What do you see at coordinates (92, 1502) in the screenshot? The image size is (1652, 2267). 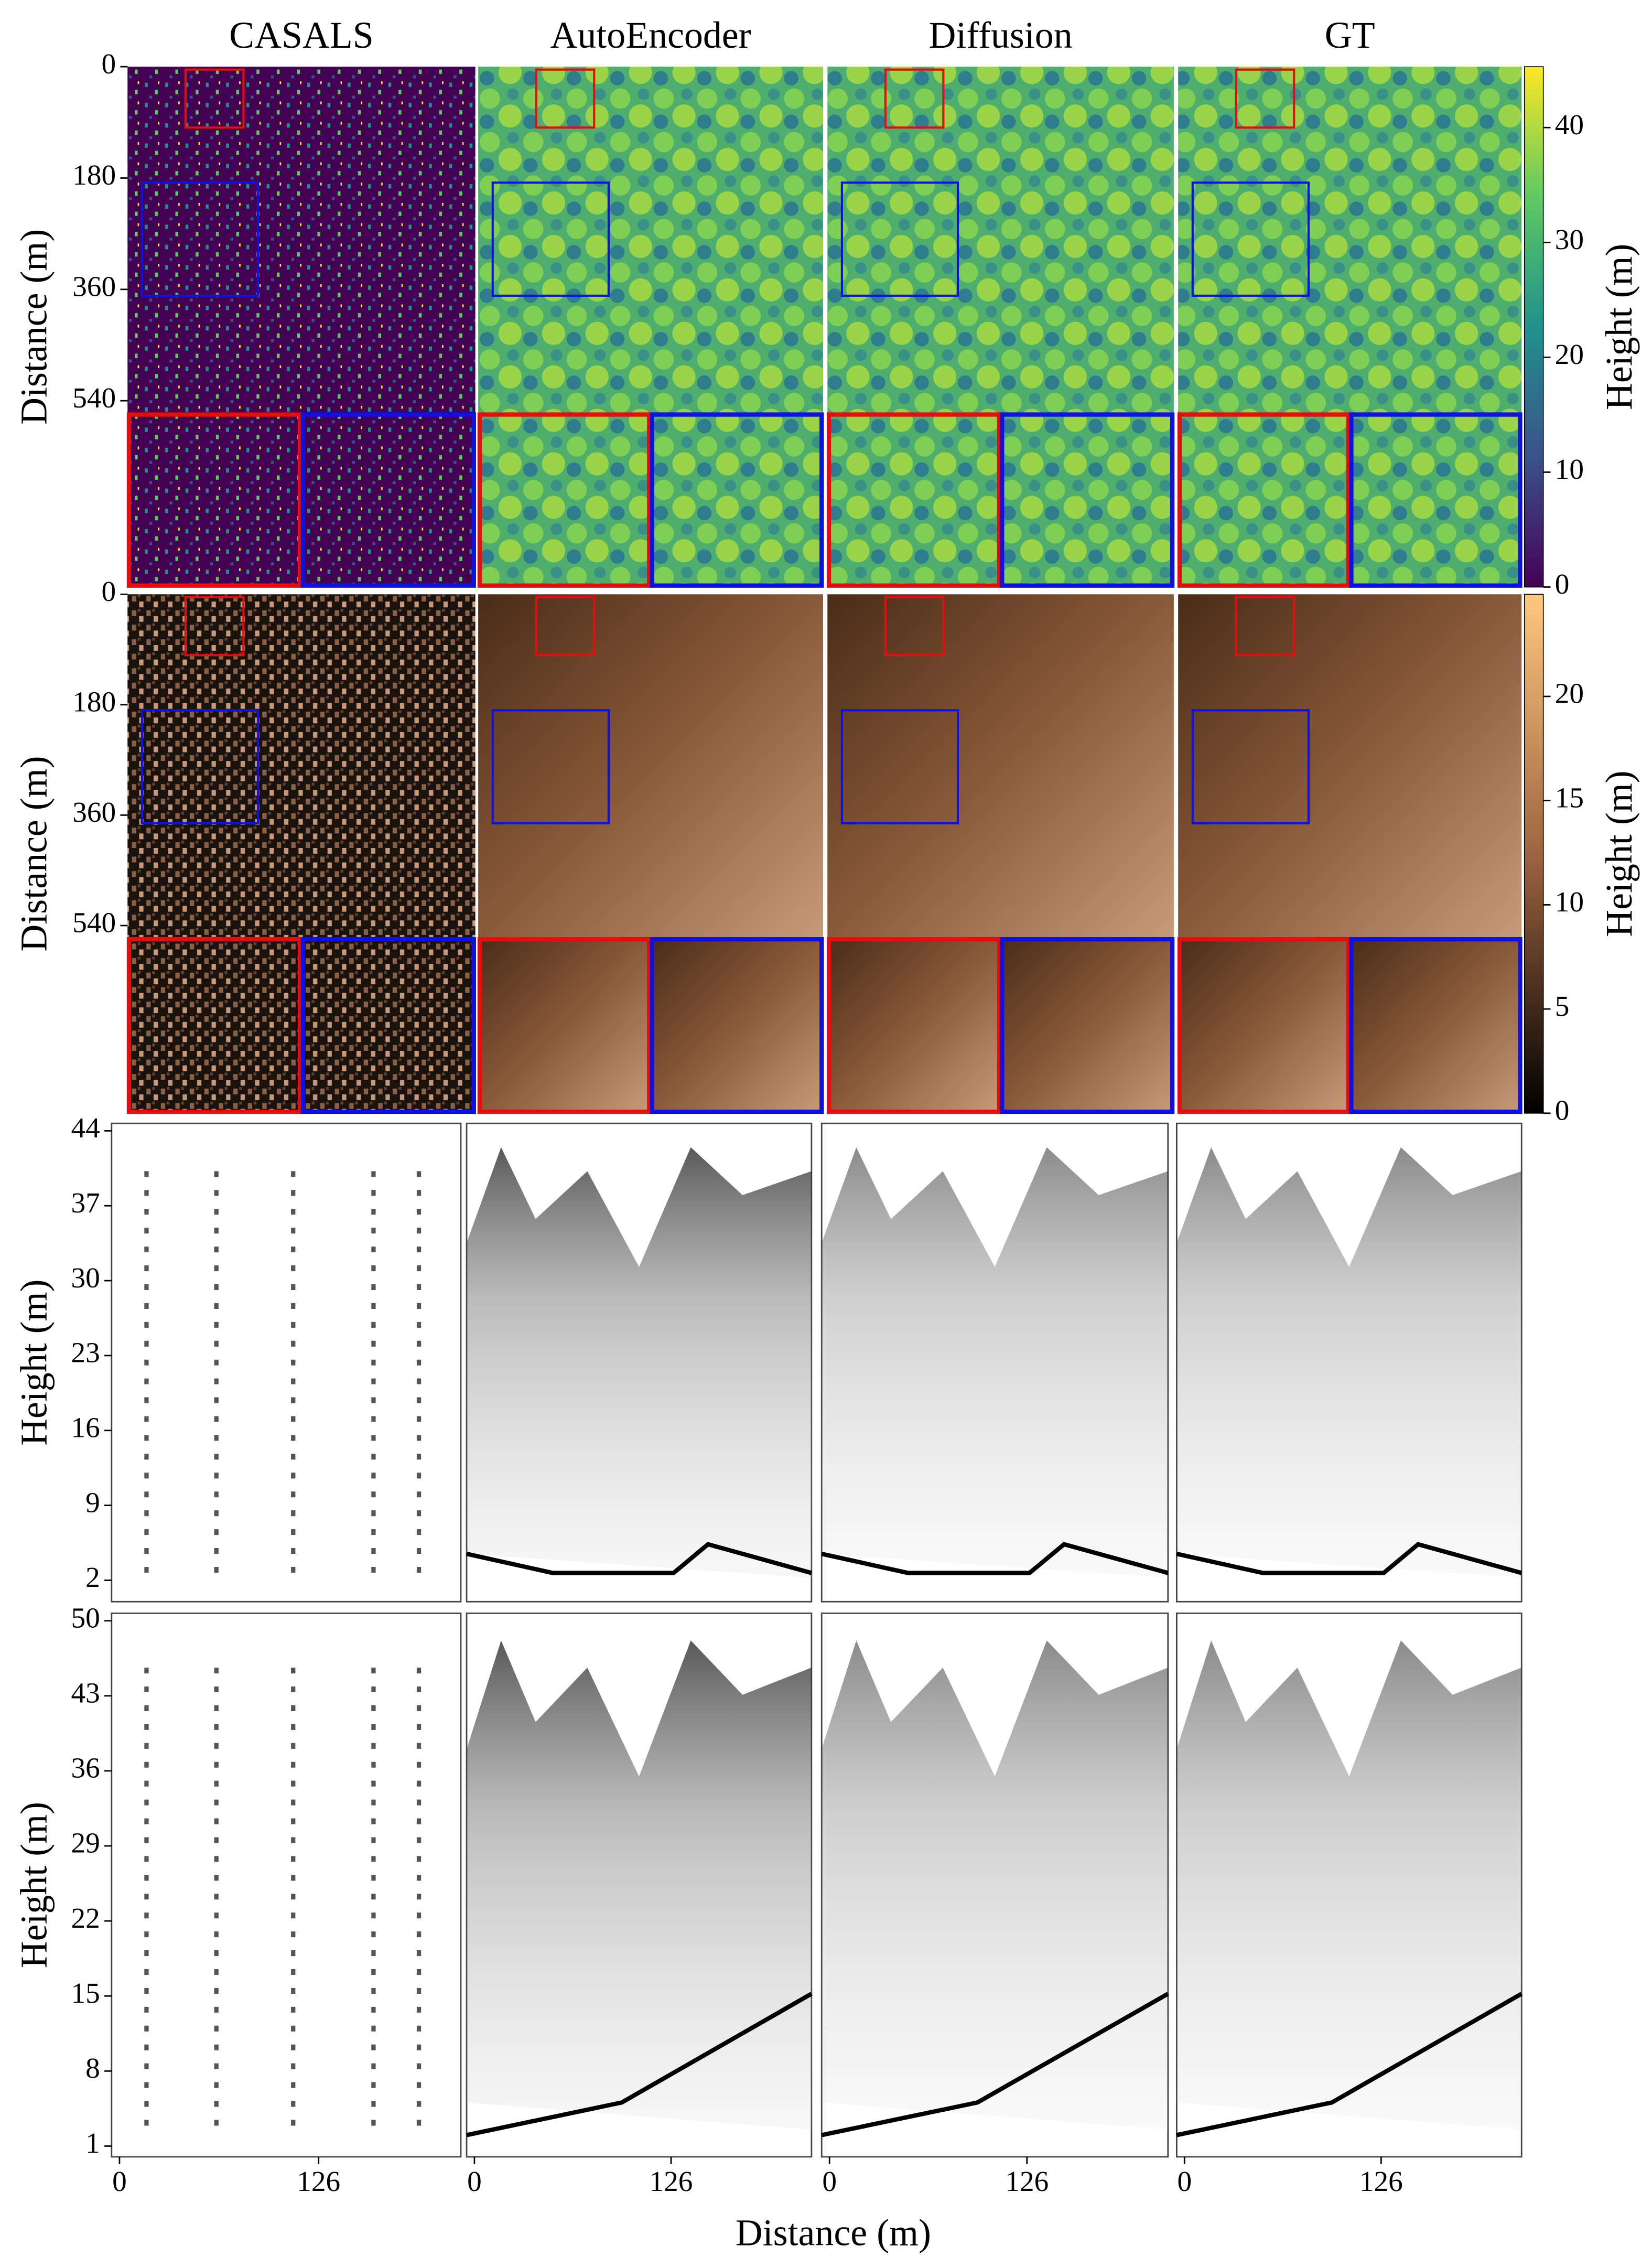 I see `y-tick-label: 9` at bounding box center [92, 1502].